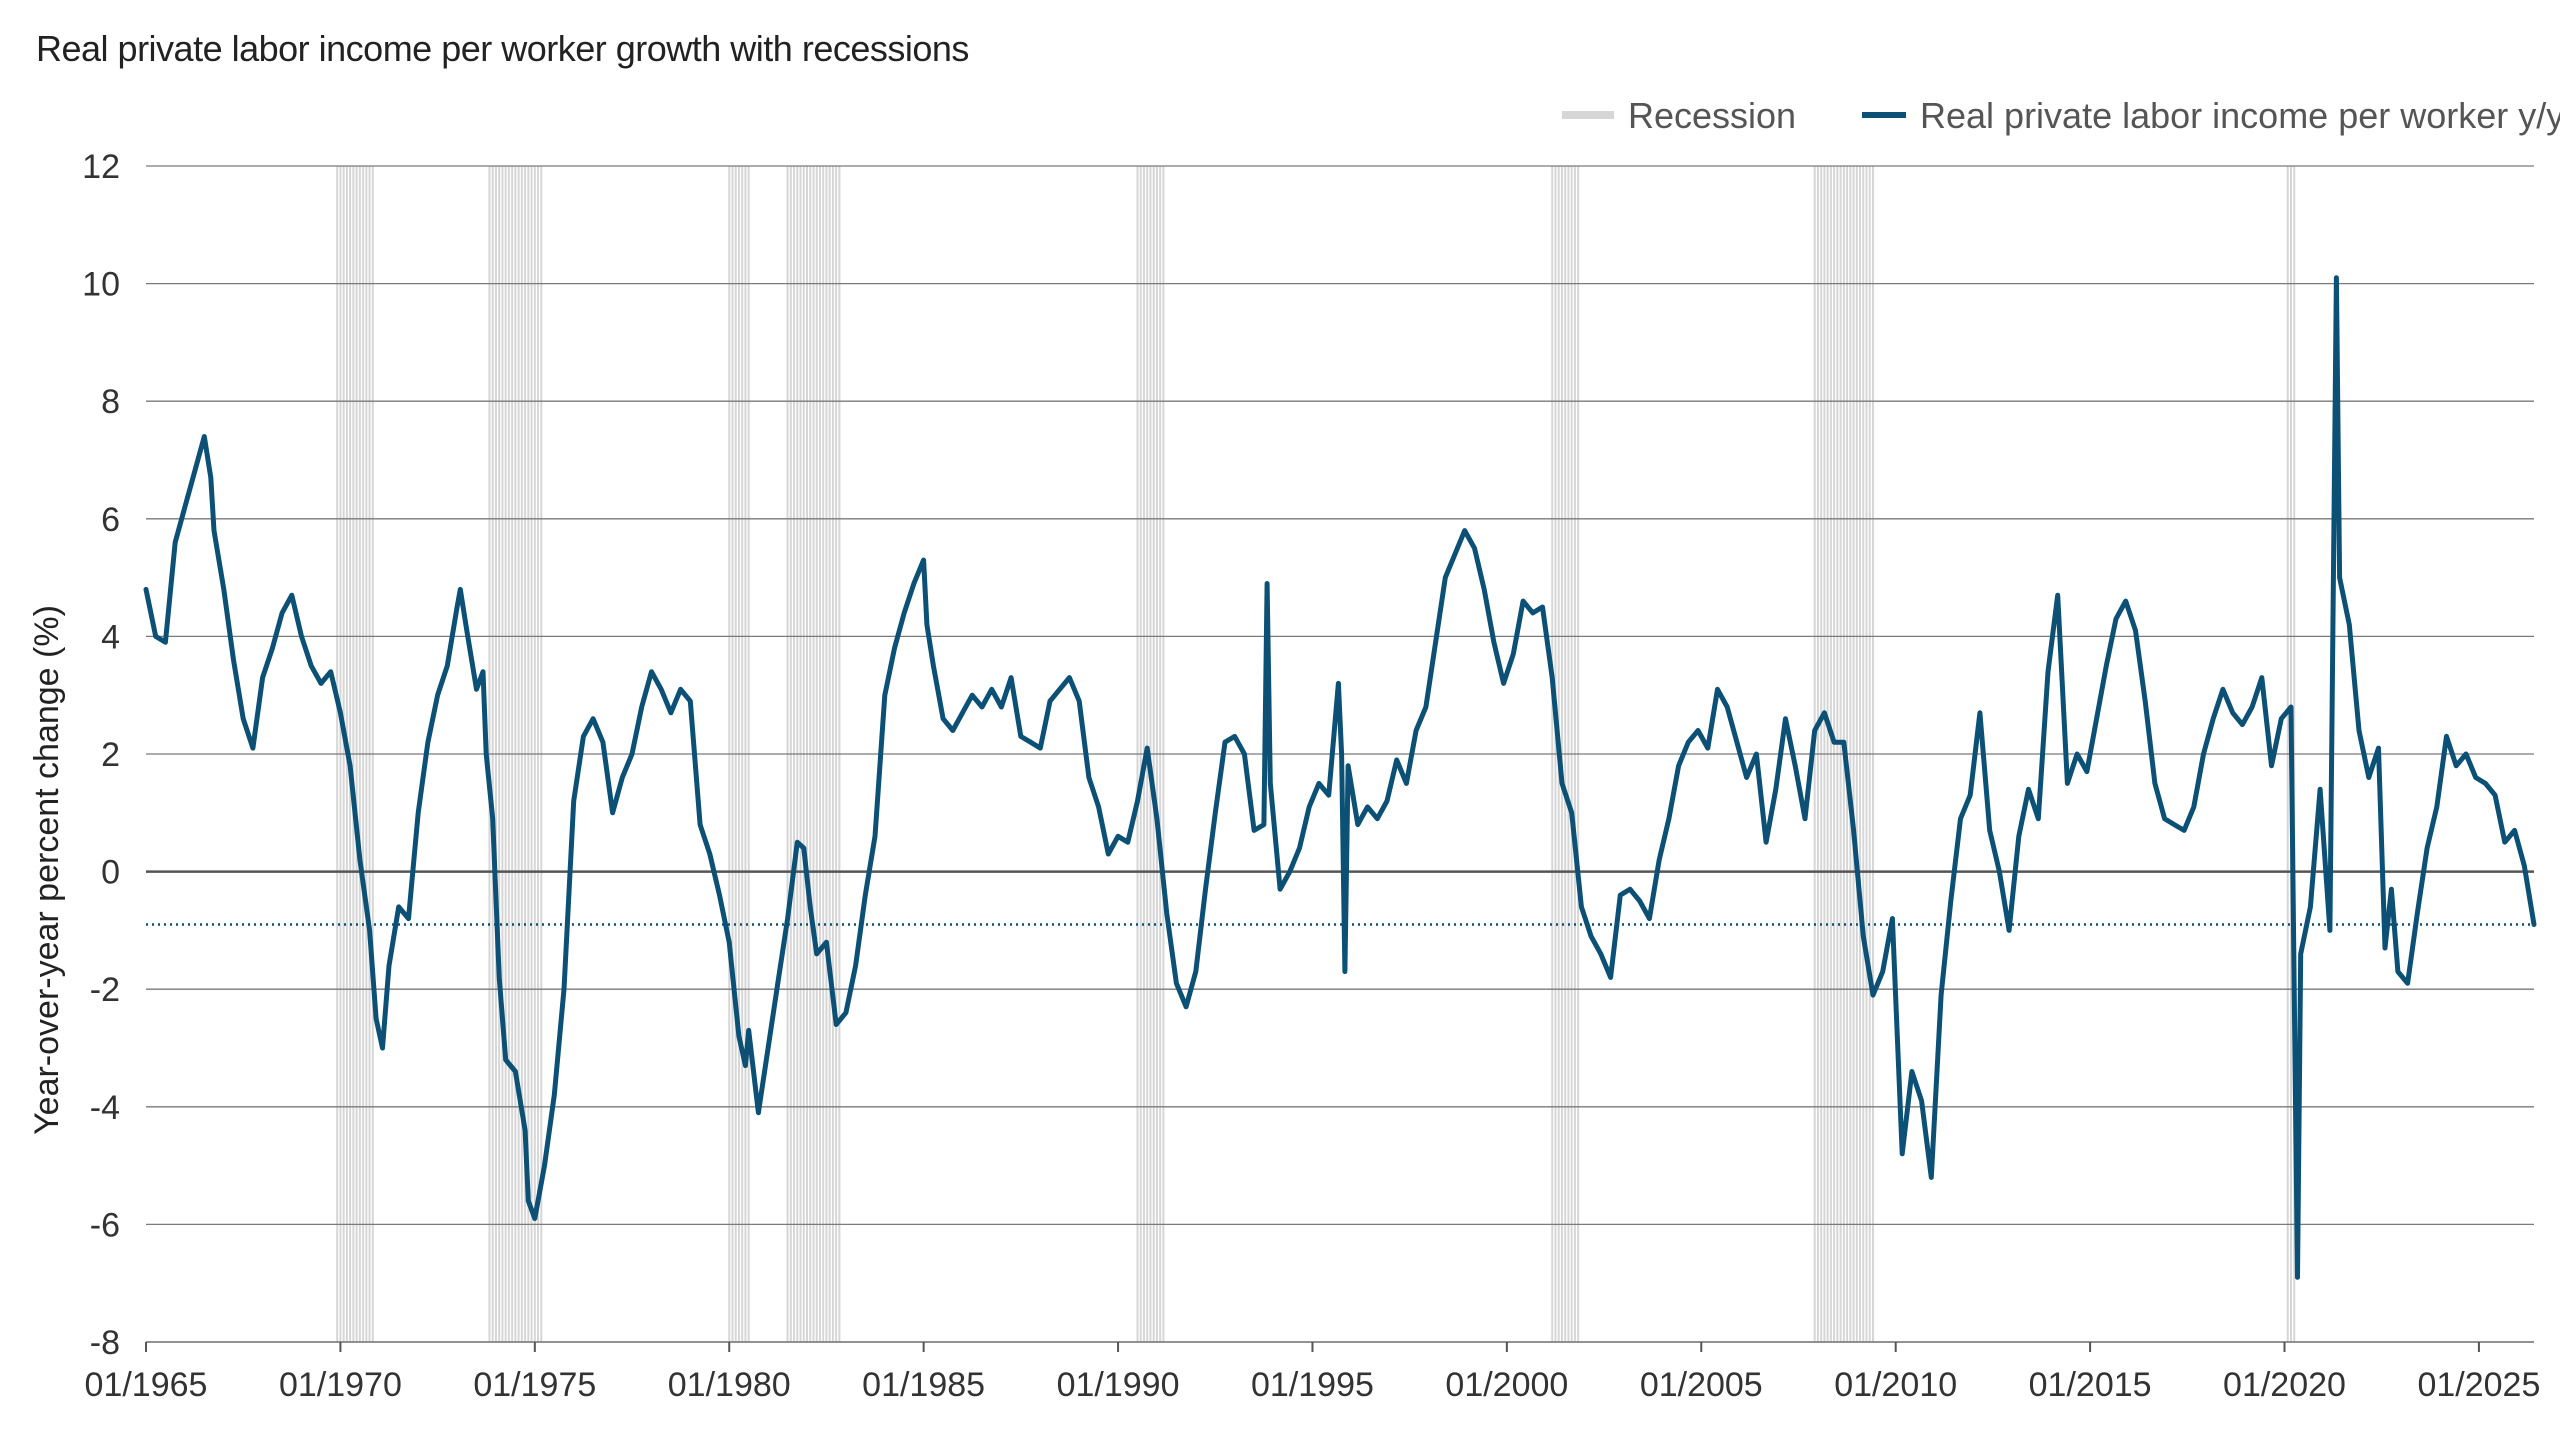 This screenshot has height=1440, width=2560. Describe the element at coordinates (2478, 1385) in the screenshot. I see `x-tick-label: 01/2025` at that location.